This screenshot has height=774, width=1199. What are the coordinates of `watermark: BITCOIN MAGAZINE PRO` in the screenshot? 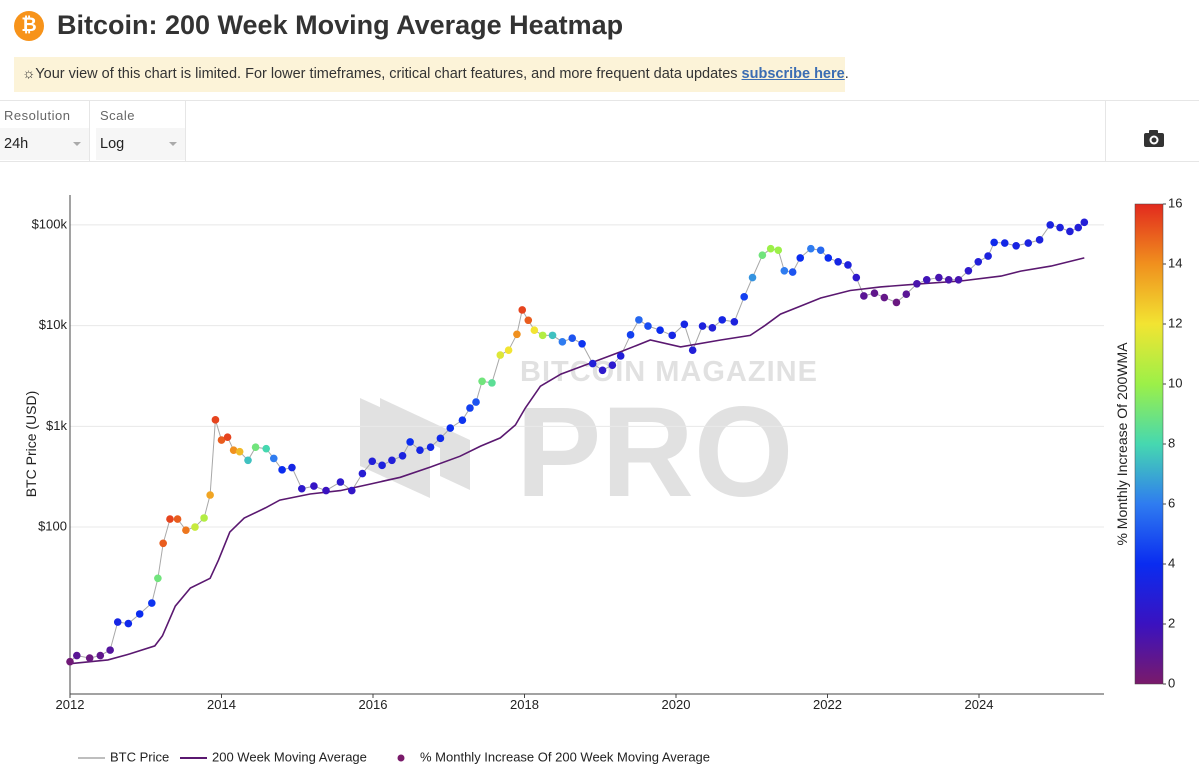 It's located at (589, 440).